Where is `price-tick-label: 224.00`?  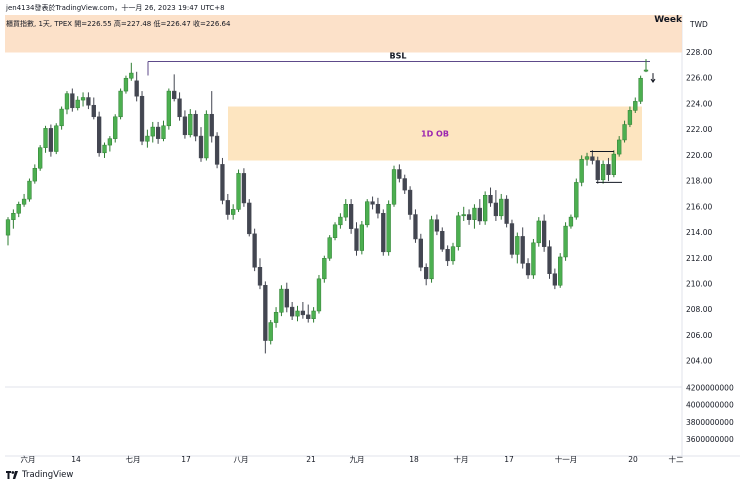
price-tick-label: 224.00 is located at coordinates (699, 103).